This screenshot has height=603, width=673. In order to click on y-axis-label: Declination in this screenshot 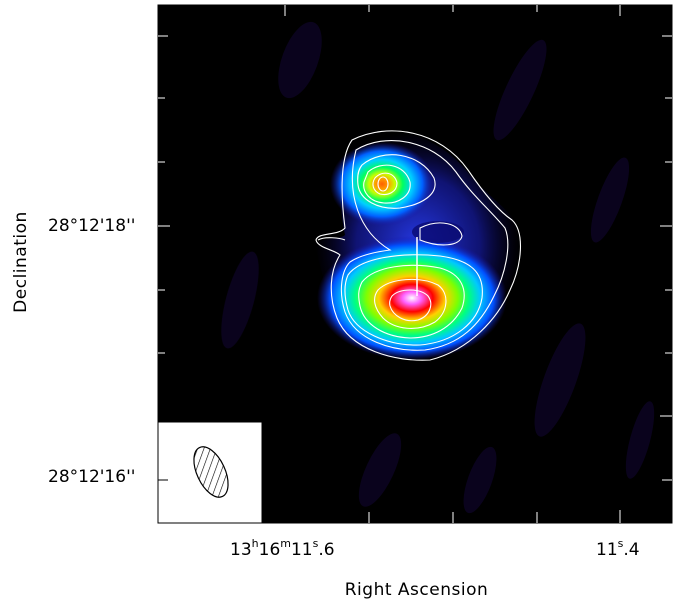, I will do `click(21, 262)`.